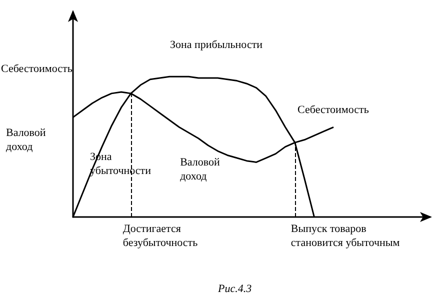 The width and height of the screenshot is (438, 302). Describe the element at coordinates (160, 236) in the screenshot. I see `text: Достигается безубыточность` at that location.